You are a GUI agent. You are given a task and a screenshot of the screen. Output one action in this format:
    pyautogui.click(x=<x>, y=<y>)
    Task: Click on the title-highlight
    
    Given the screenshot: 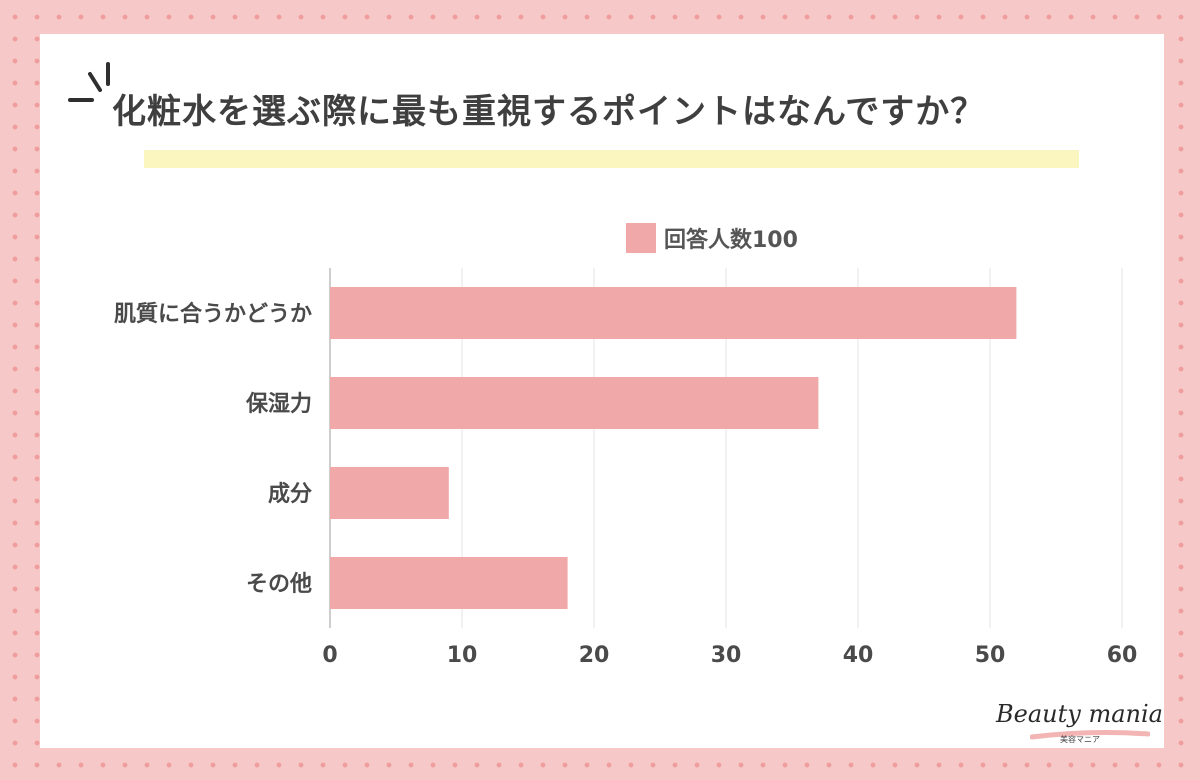 What is the action you would take?
    pyautogui.click(x=611, y=159)
    